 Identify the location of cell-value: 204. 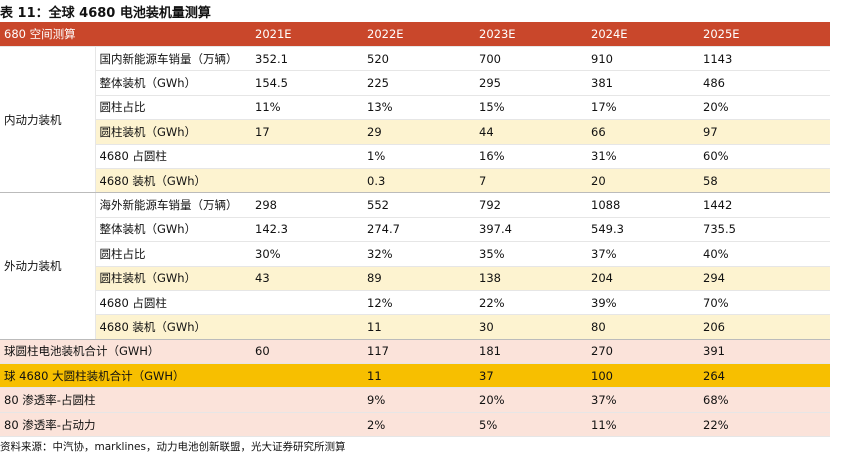
(643, 278).